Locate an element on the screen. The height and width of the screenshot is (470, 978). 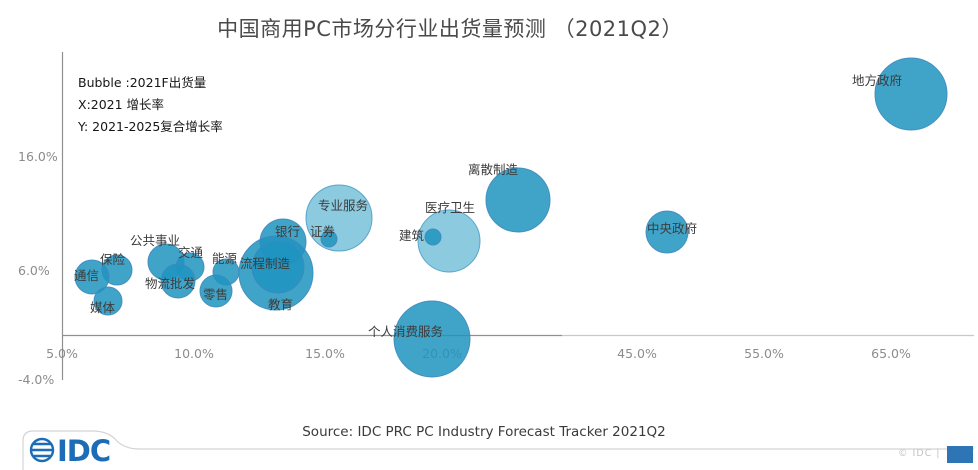
footer-brand-square is located at coordinates (960, 454).